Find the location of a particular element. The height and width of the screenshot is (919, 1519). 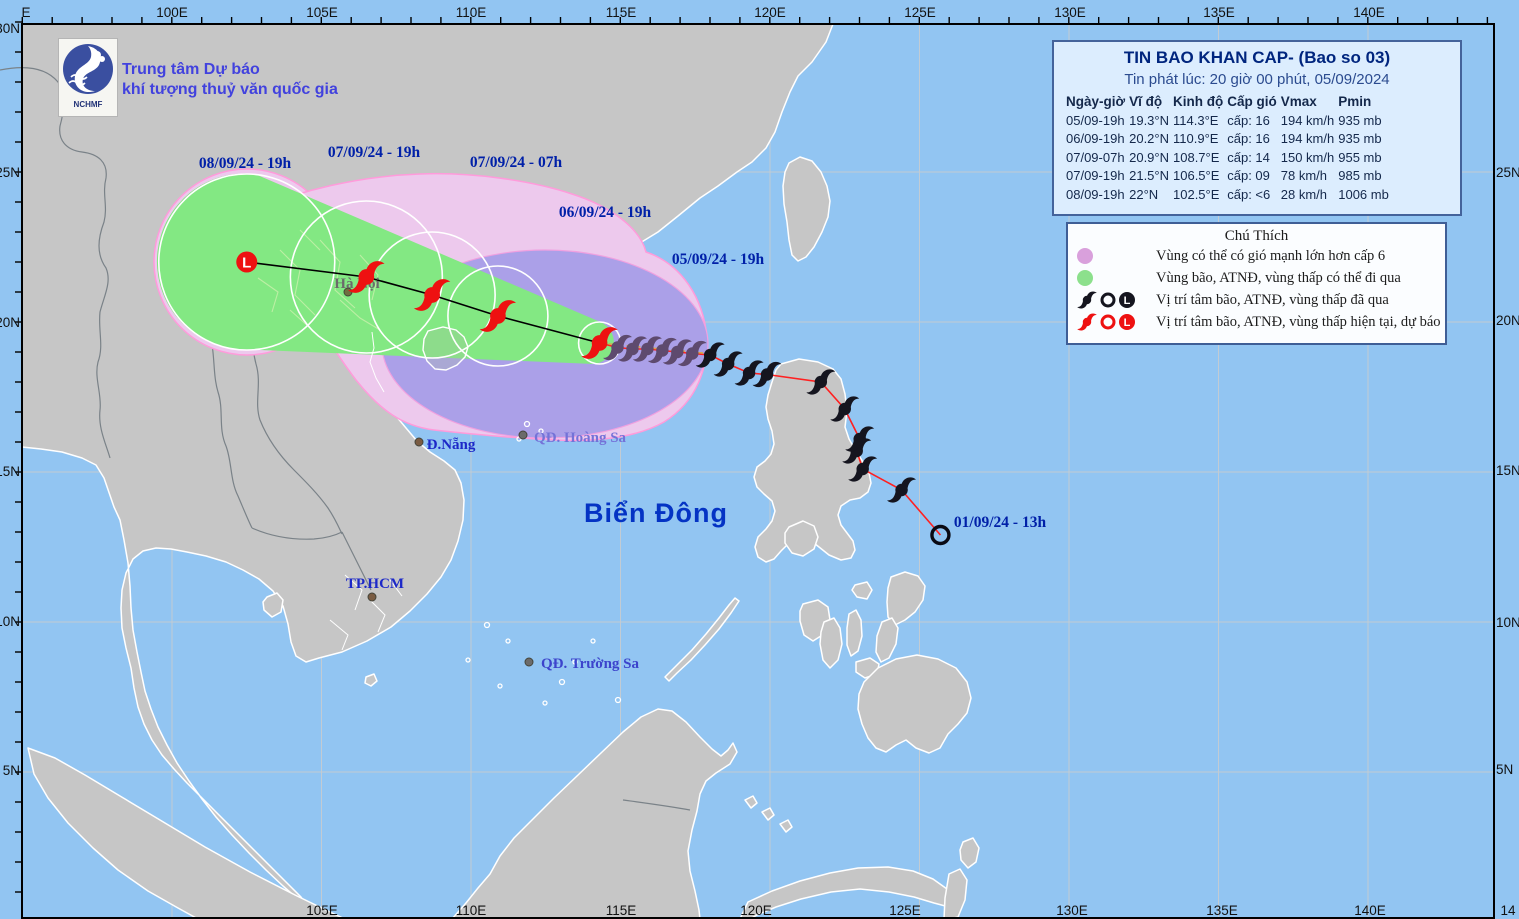

track-date-label: 08/09/24 - 19h is located at coordinates (245, 163).